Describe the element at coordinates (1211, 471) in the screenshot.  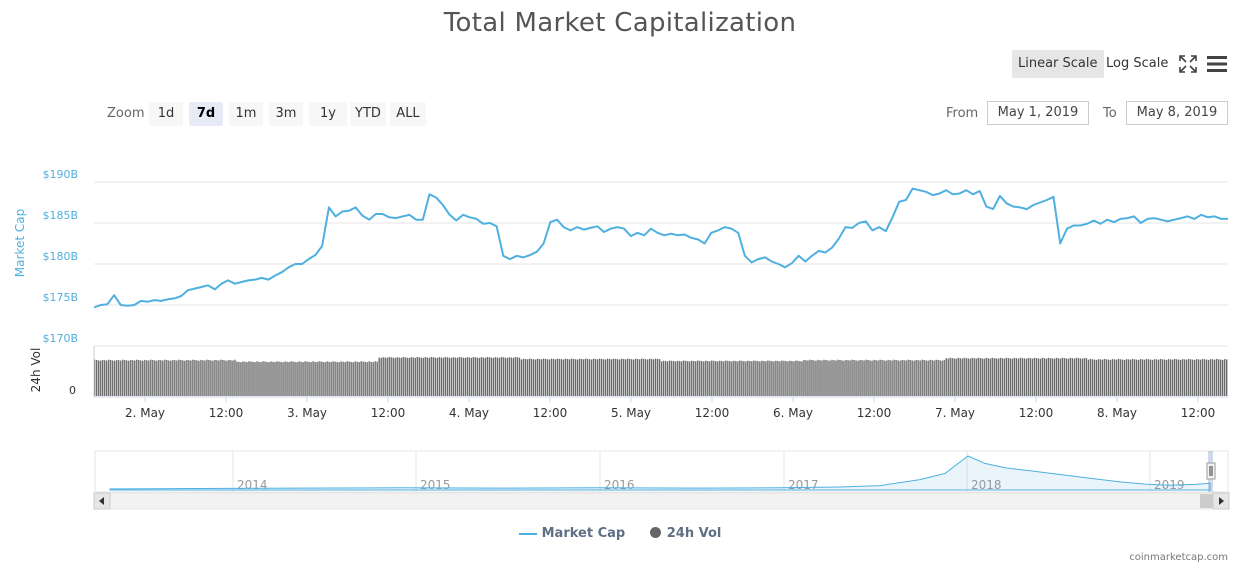
I see `navigator-handle` at that location.